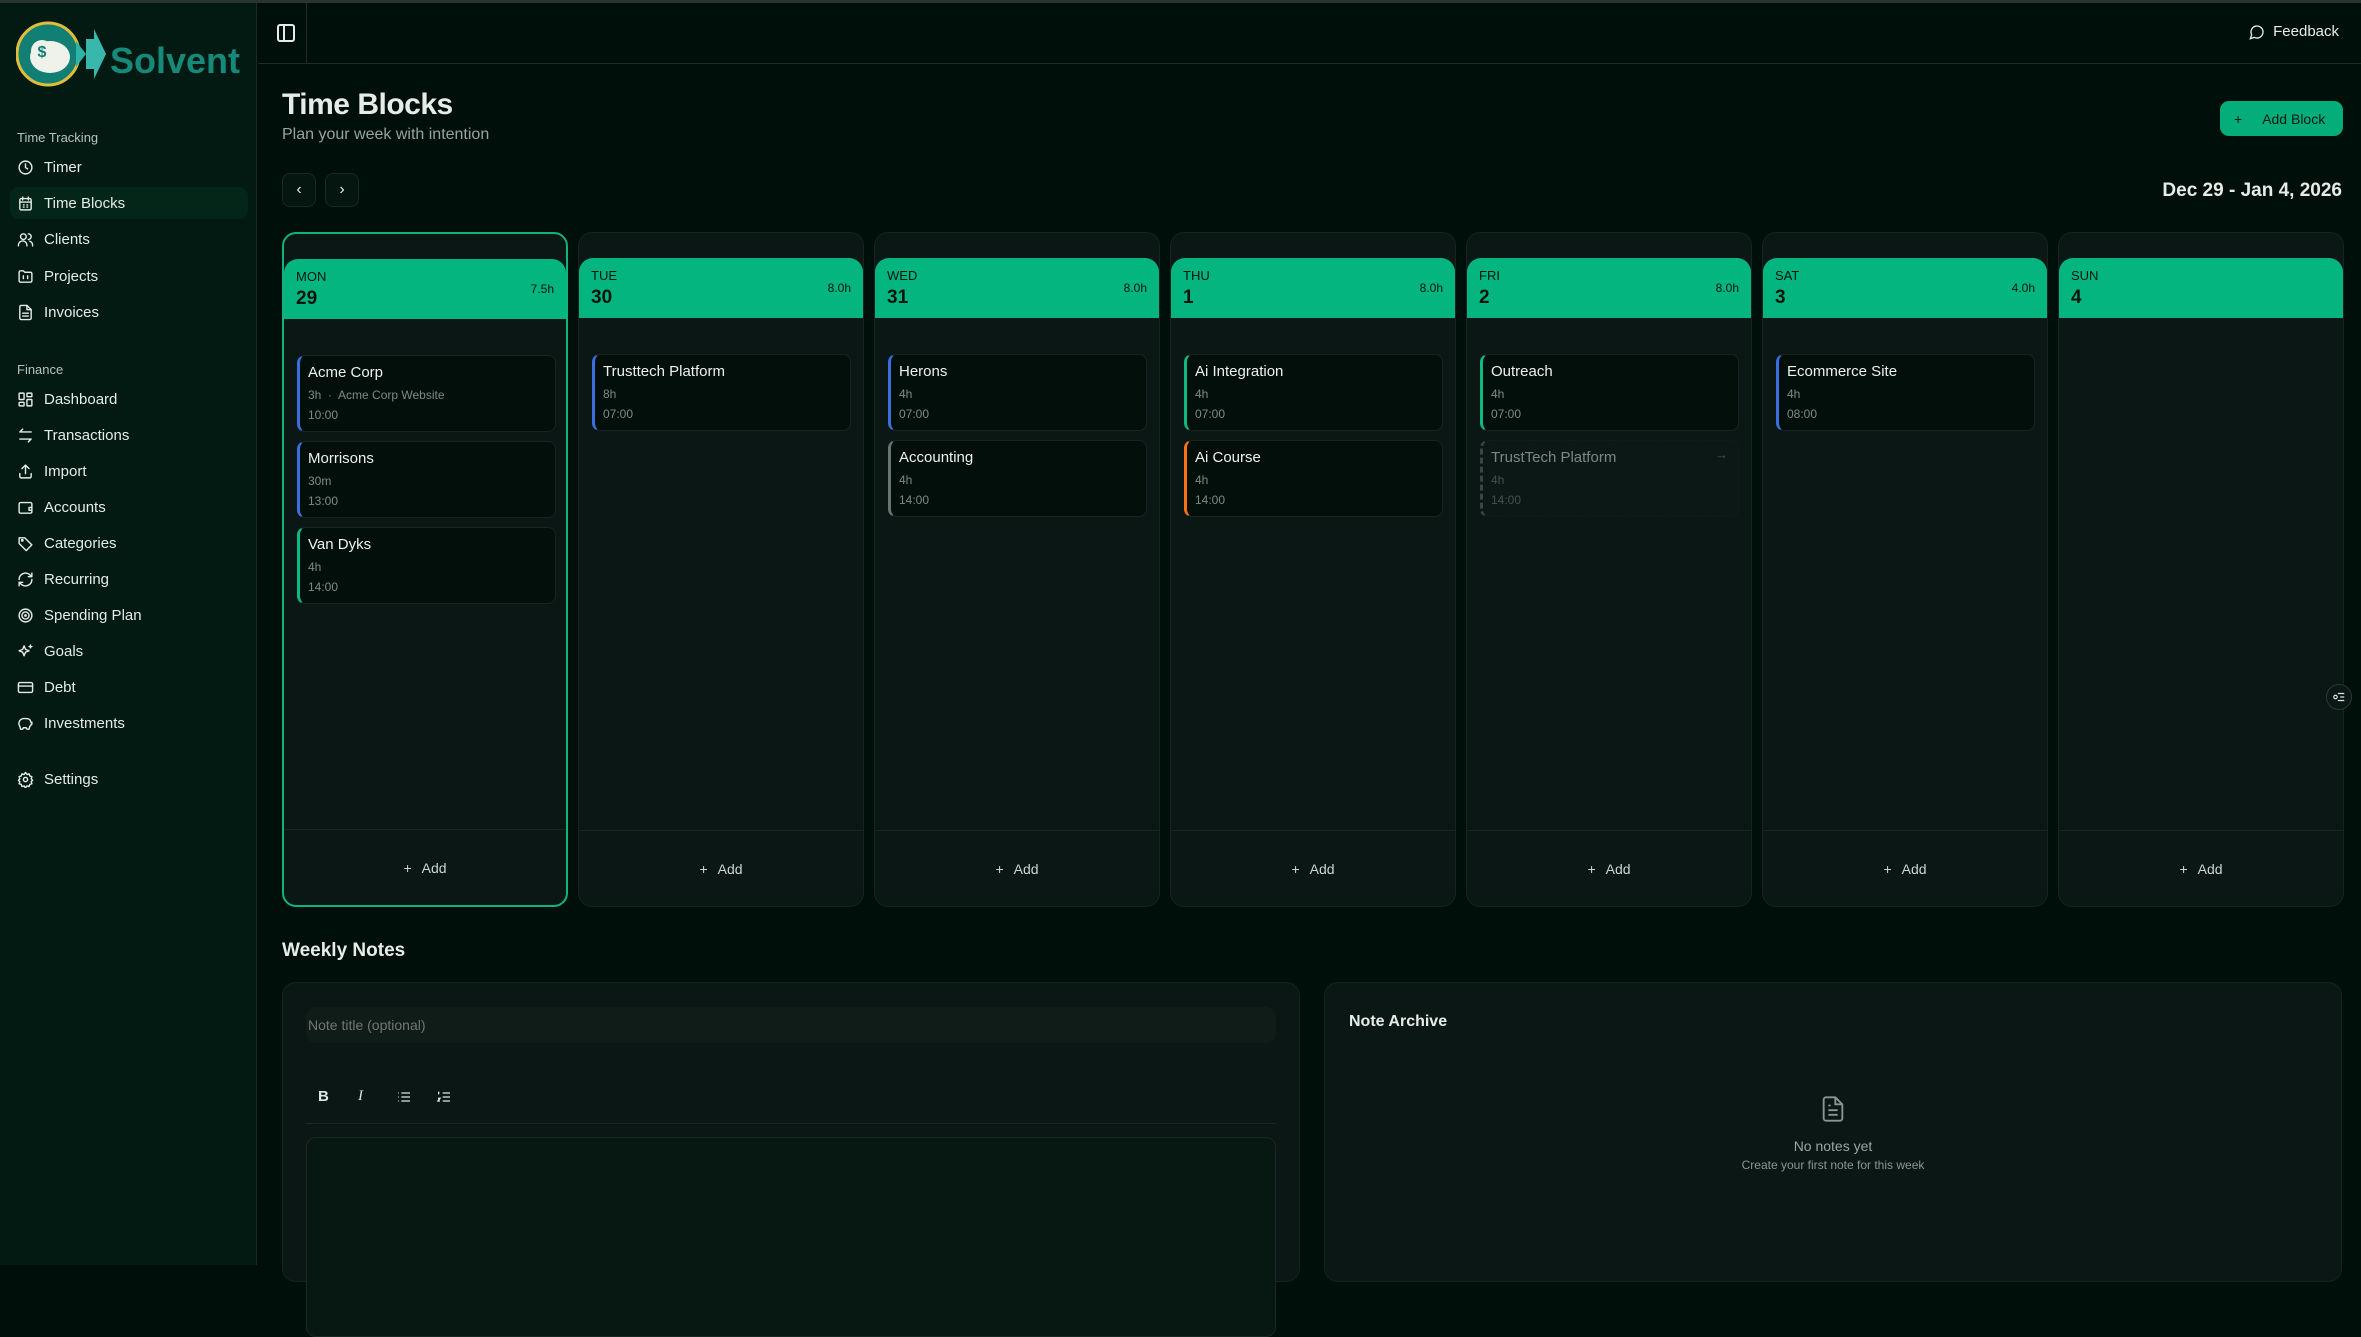  I want to click on time-block-card: Ai Integration 4h 07:00, so click(1313, 392).